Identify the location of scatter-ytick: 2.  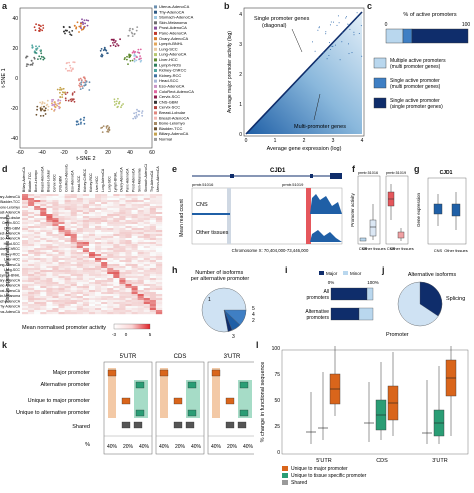
(240, 75).